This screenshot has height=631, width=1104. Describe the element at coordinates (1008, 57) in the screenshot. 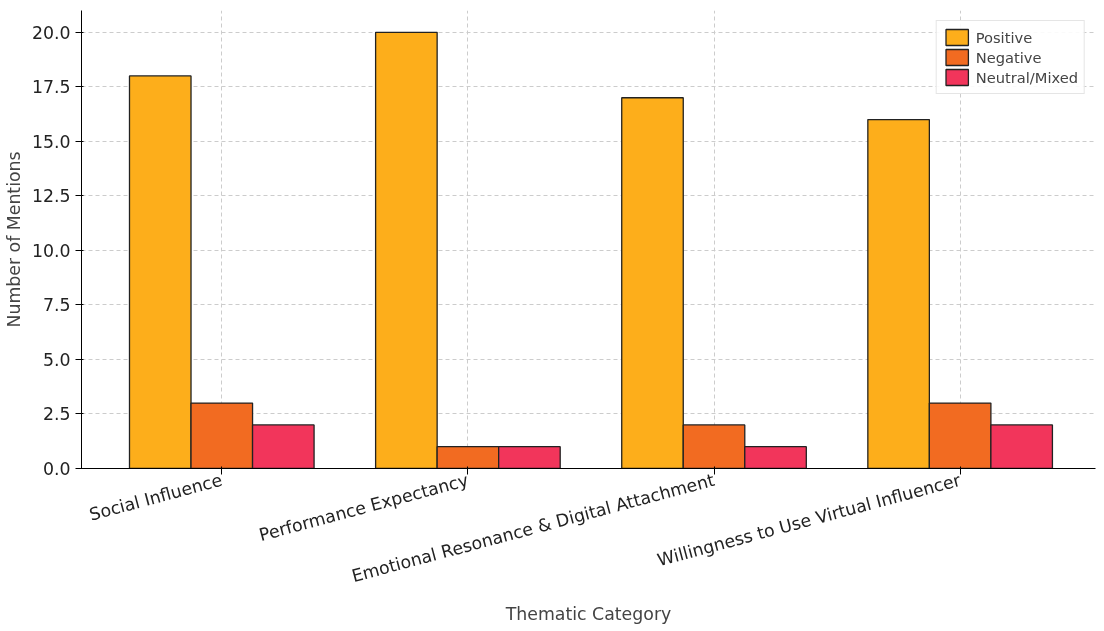

I see `legend-label: Negative` at that location.